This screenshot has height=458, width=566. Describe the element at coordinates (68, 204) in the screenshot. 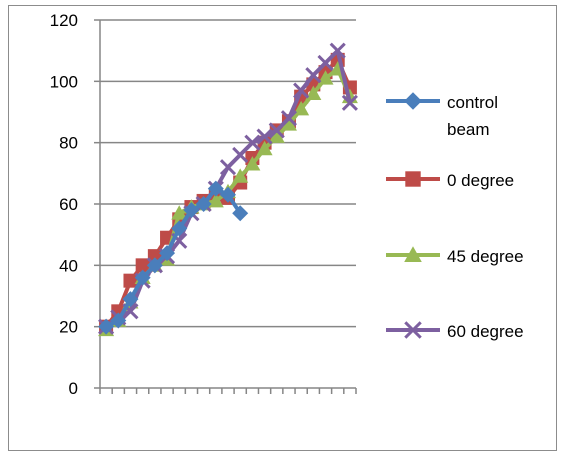

I see `y-tick-label: 60` at that location.